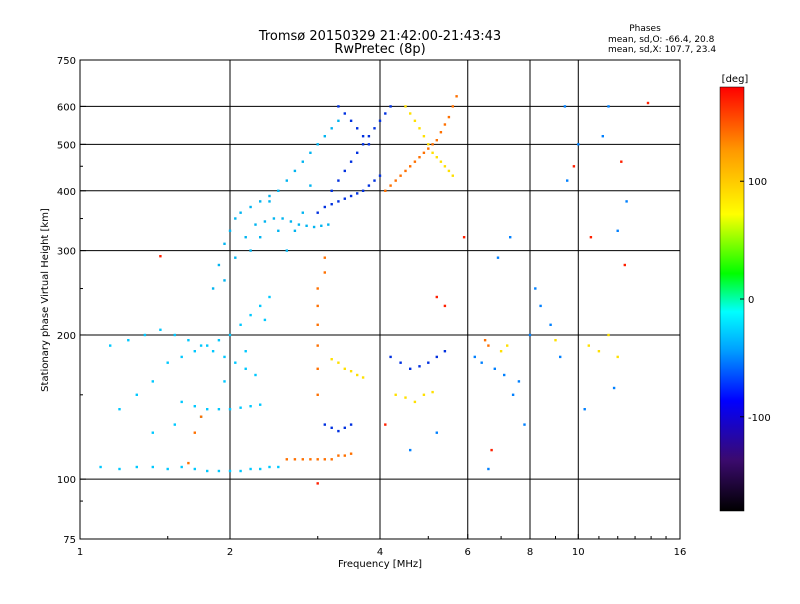 The width and height of the screenshot is (800, 604). Describe the element at coordinates (66, 336) in the screenshot. I see `y-tick-label: 200` at that location.